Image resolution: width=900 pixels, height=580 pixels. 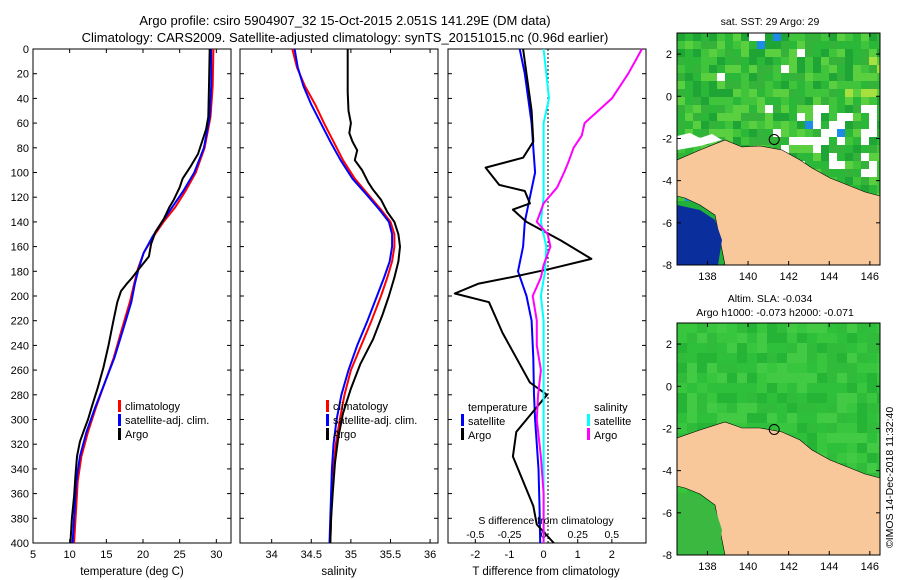 What do you see at coordinates (327, 434) in the screenshot?
I see `sal-legend-argo-swatch` at bounding box center [327, 434].